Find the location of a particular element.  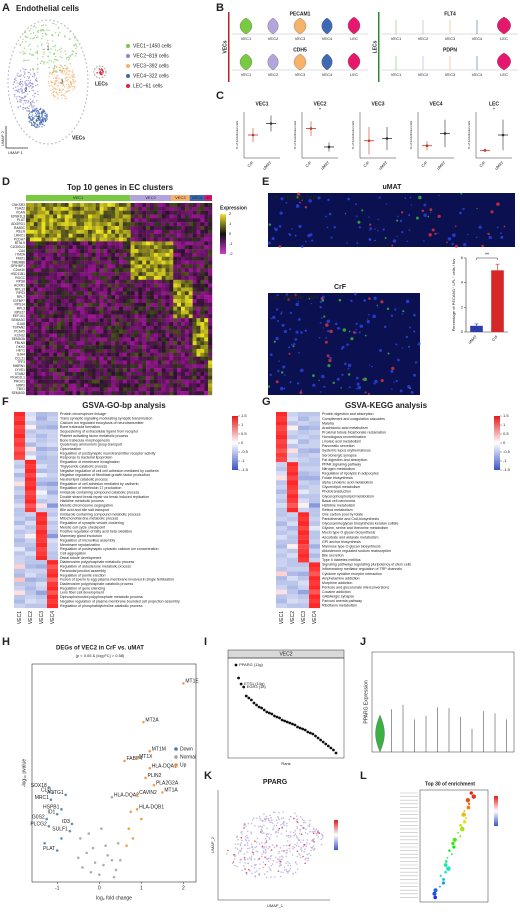

term-label: Ascorbate and aldarate metabolism is located at coordinates (350, 537).